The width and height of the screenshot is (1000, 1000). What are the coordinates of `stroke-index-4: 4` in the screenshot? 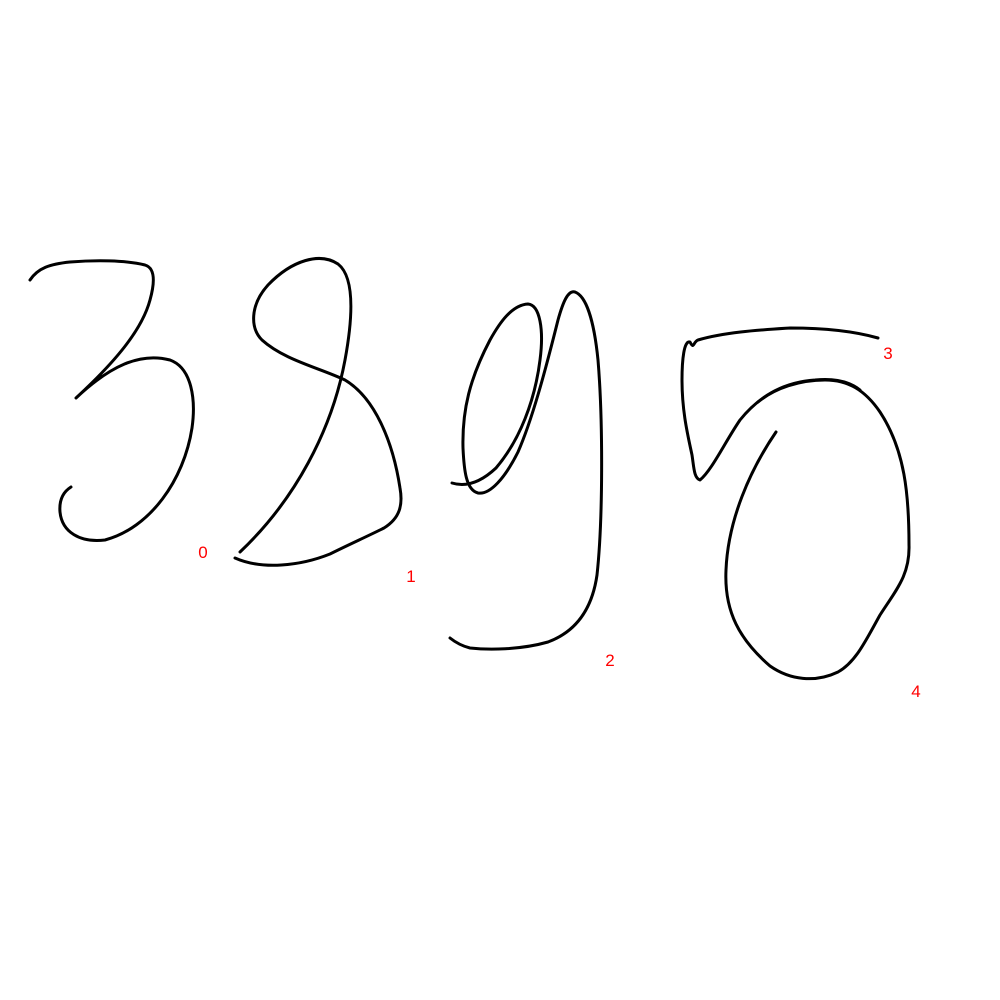 It's located at (915, 691).